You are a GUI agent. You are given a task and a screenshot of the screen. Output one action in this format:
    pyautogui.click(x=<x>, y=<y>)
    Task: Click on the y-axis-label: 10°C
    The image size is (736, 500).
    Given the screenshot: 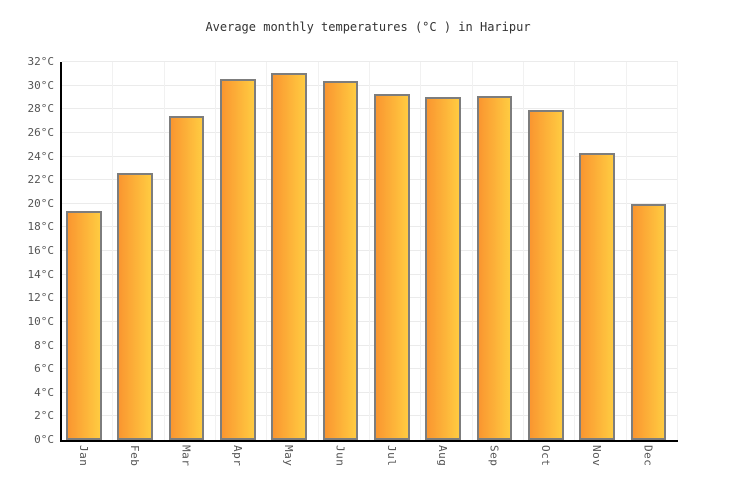 What is the action you would take?
    pyautogui.click(x=41, y=321)
    